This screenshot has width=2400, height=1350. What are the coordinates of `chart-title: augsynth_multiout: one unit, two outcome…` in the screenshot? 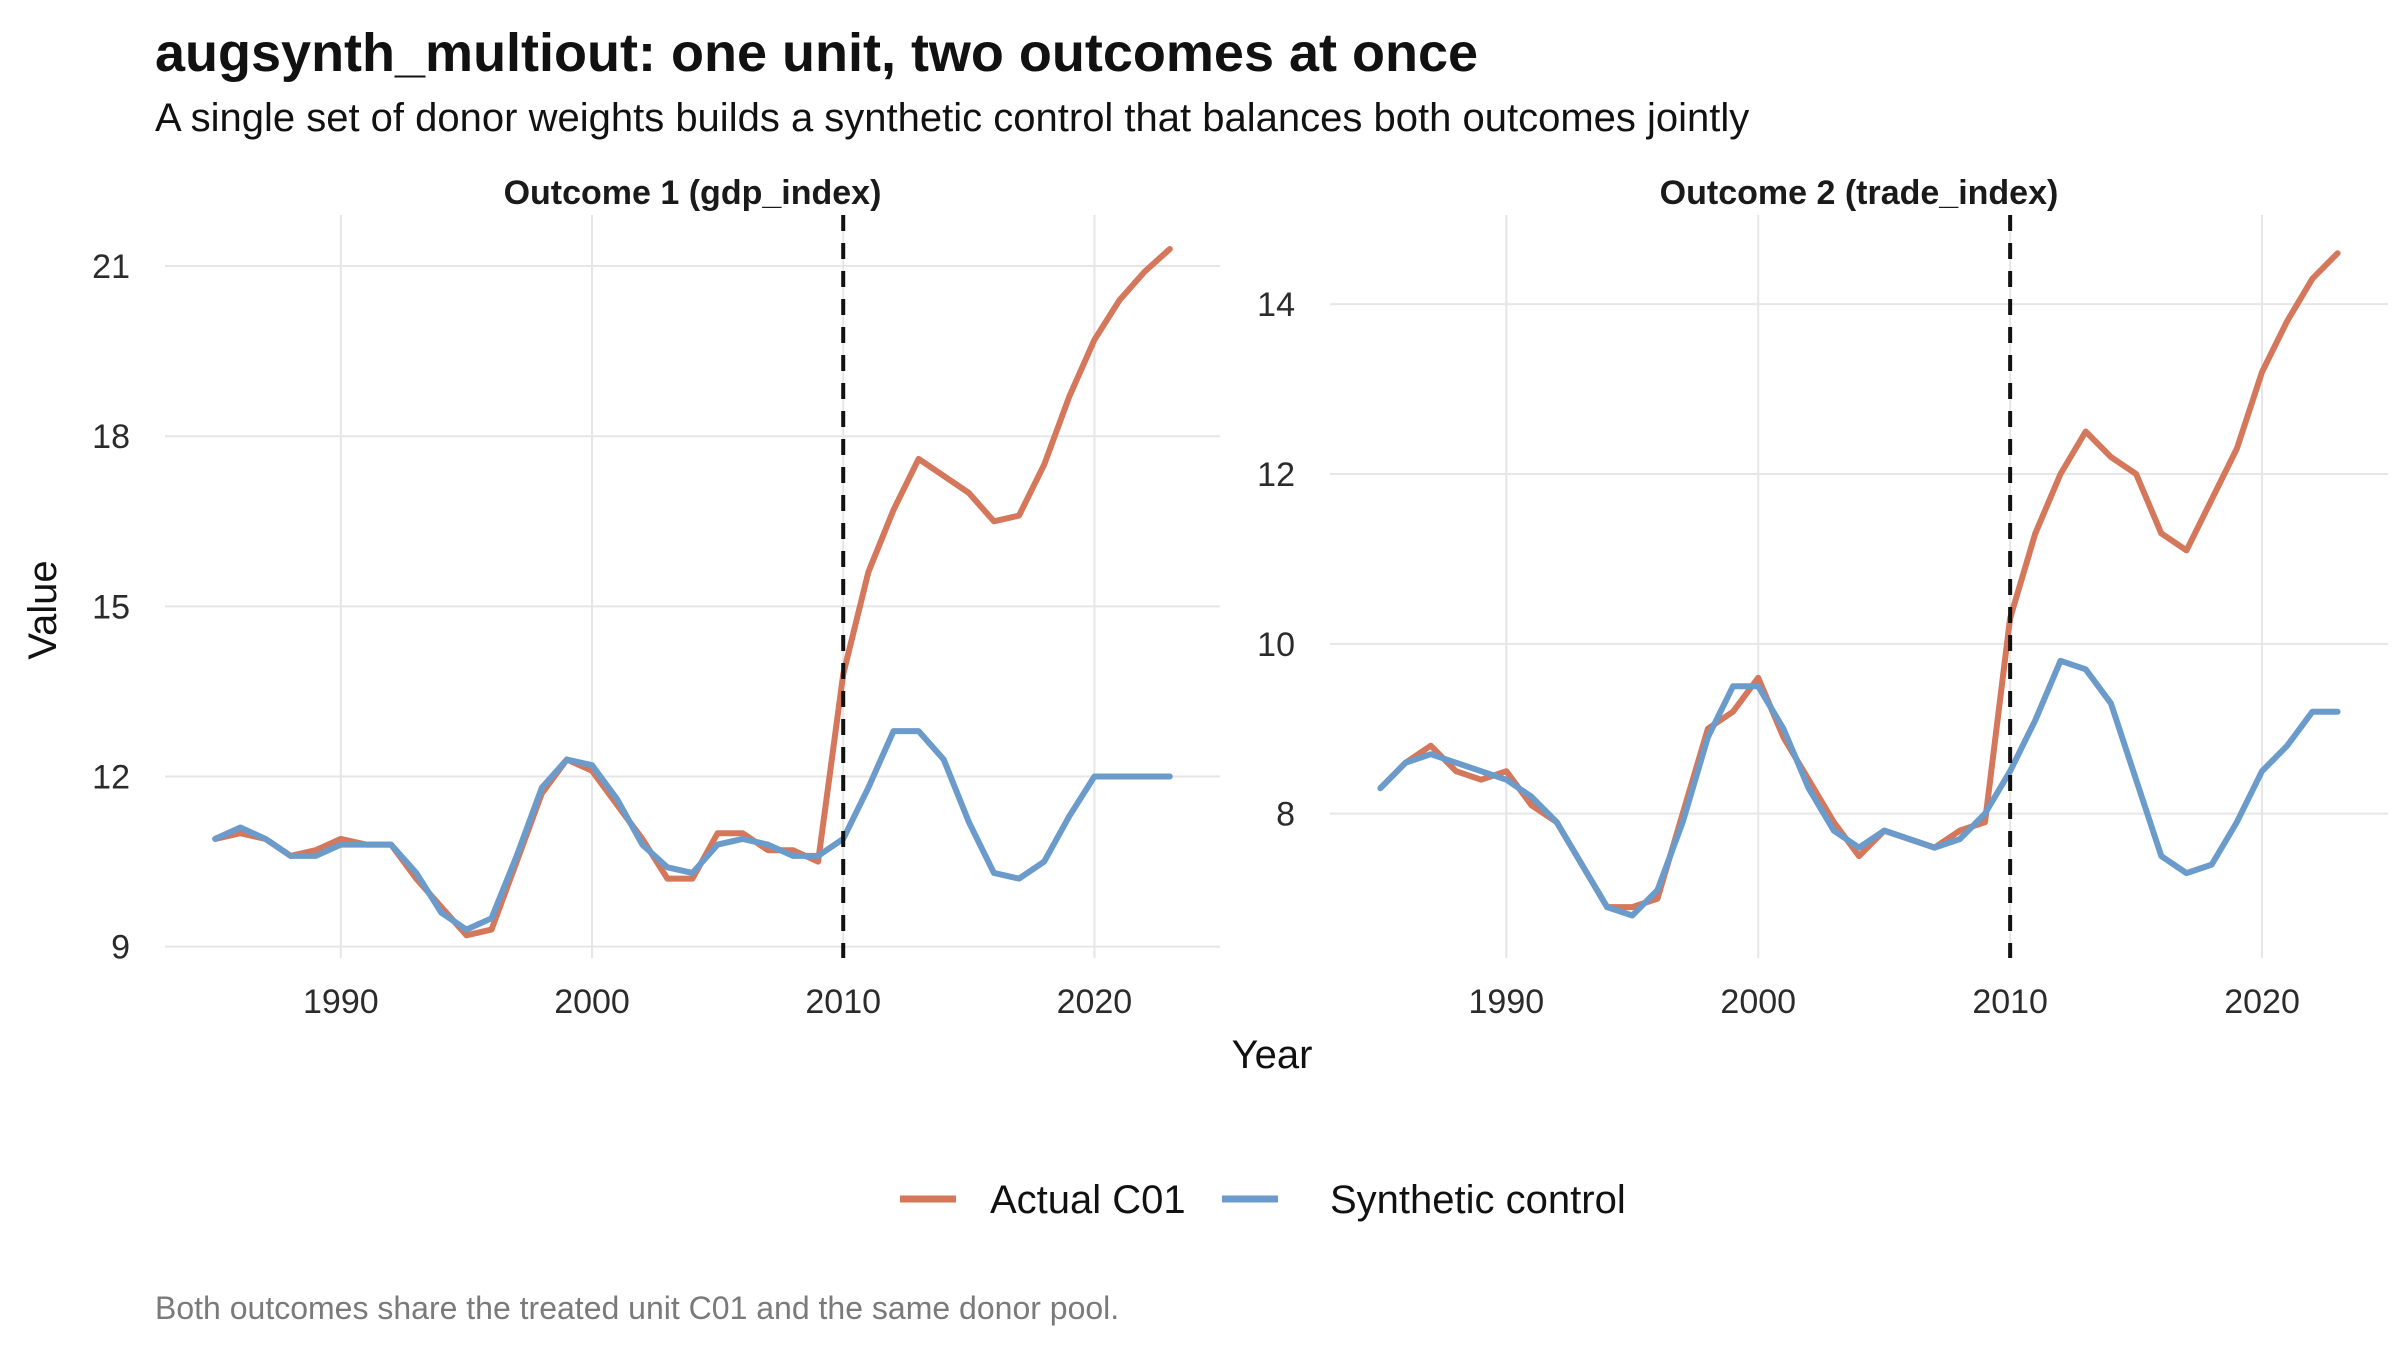 It's located at (817, 53).